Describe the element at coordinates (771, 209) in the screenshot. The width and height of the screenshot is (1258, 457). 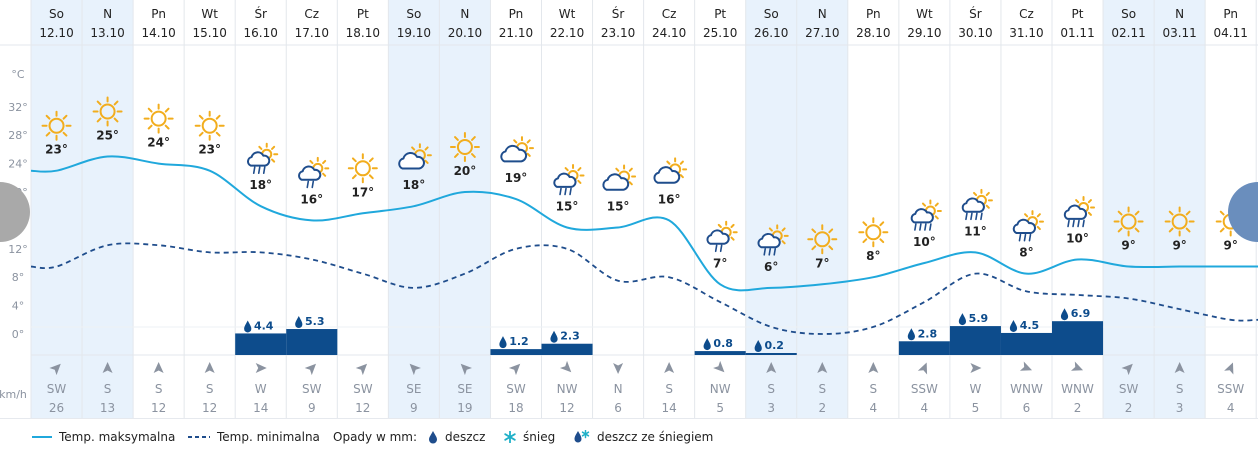
I see `weekend-column` at that location.